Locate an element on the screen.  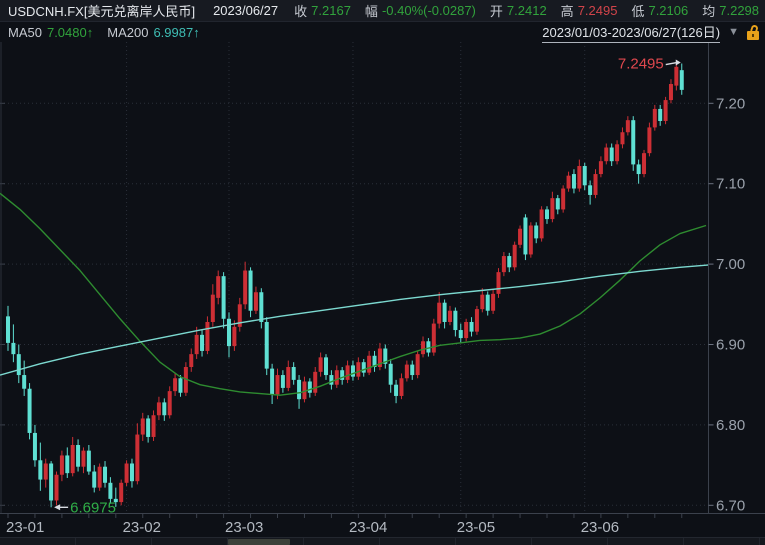
open-value: 7.2412 is located at coordinates (526, 10).